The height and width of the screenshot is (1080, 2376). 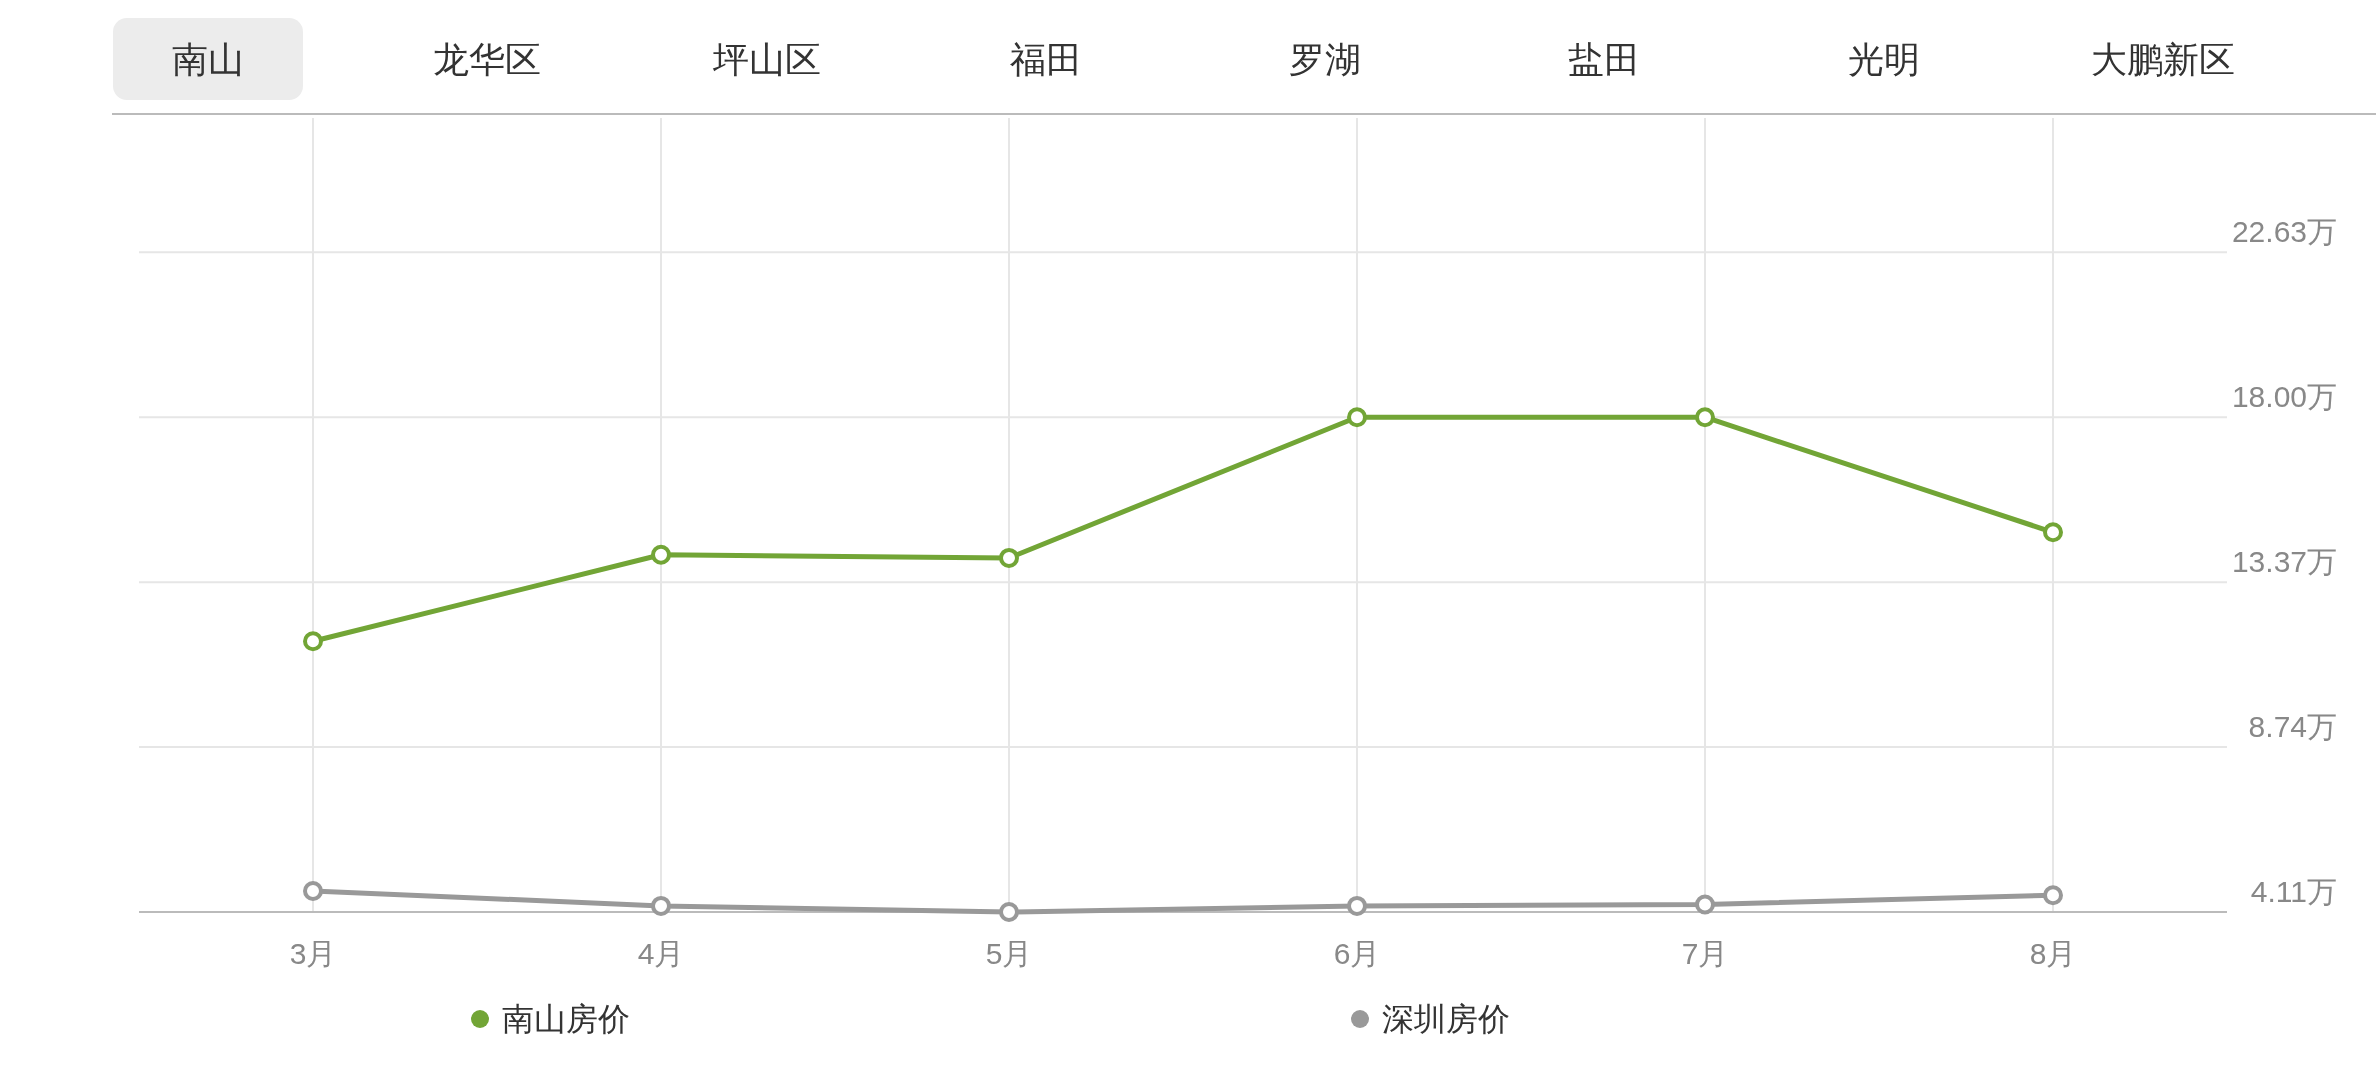 I want to click on text: 大鹏新区, so click(x=2163, y=59).